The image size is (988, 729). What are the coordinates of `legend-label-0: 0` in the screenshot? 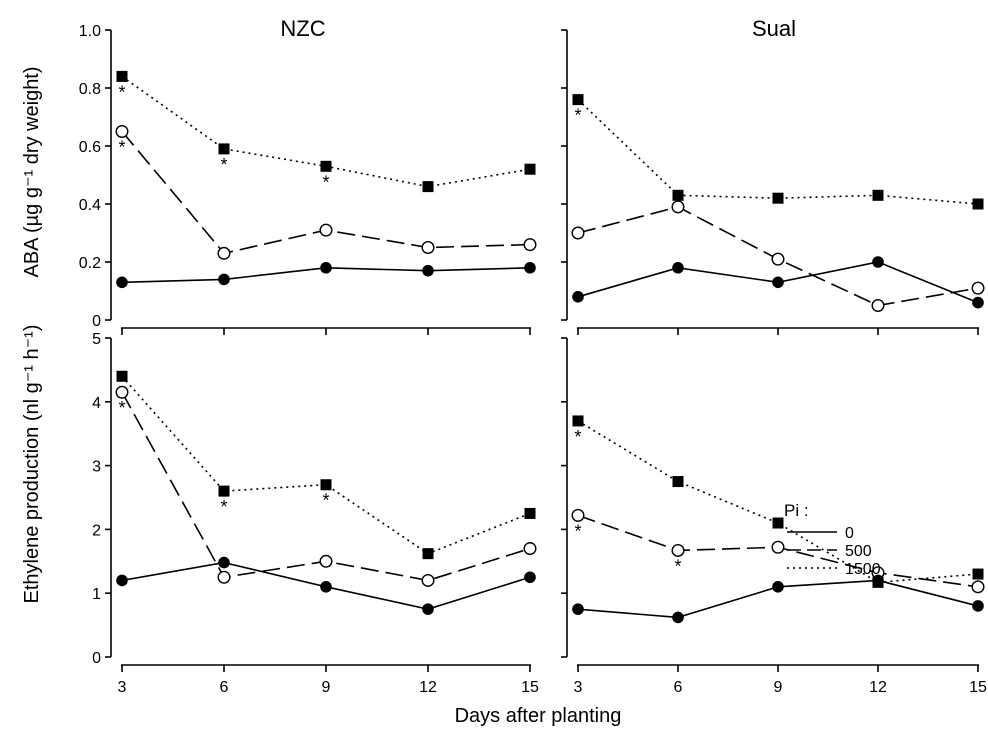 It's located at (849, 533).